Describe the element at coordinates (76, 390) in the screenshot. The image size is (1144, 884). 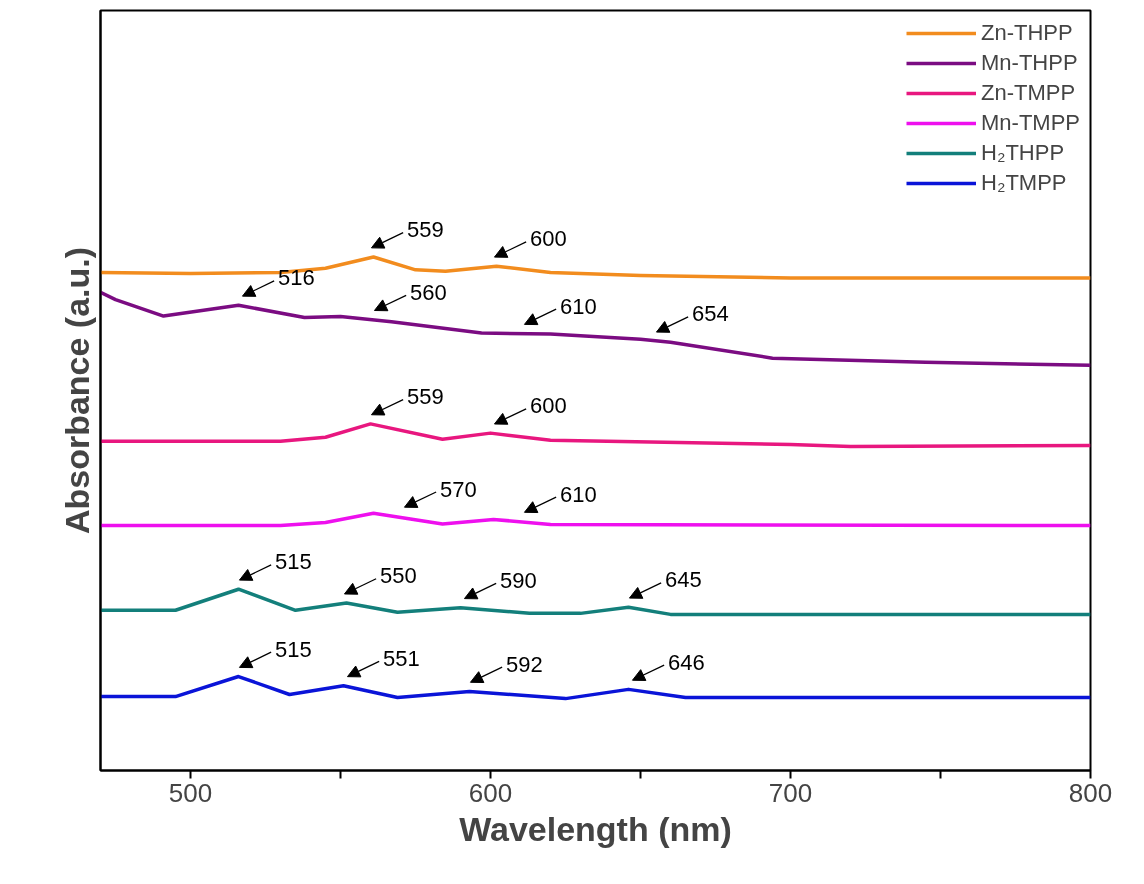
I see `y-axis-title: Absorbance (a.u.)` at that location.